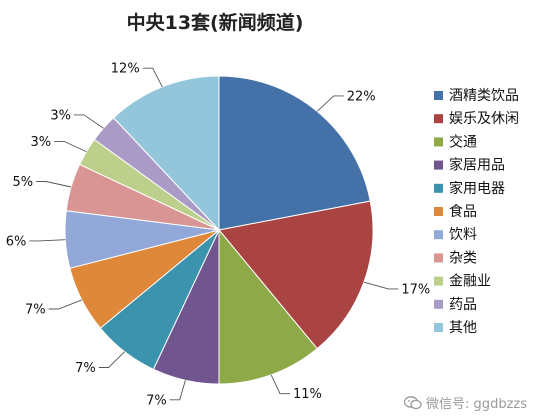 The width and height of the screenshot is (541, 420). I want to click on chart-title: 中央13套(新闻频道), so click(215, 23).